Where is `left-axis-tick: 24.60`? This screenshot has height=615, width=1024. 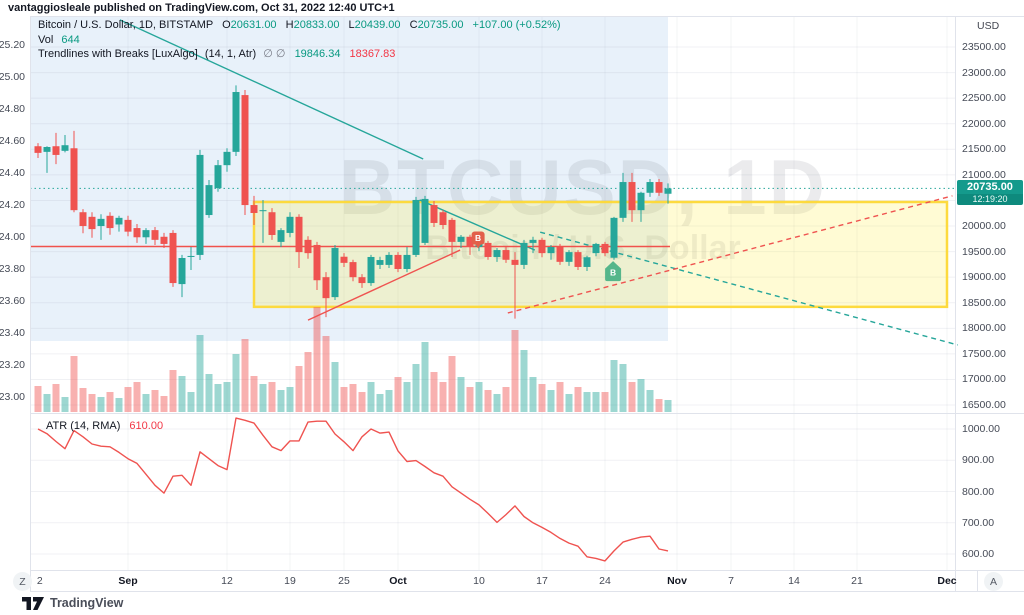 left-axis-tick: 24.60 is located at coordinates (12, 141).